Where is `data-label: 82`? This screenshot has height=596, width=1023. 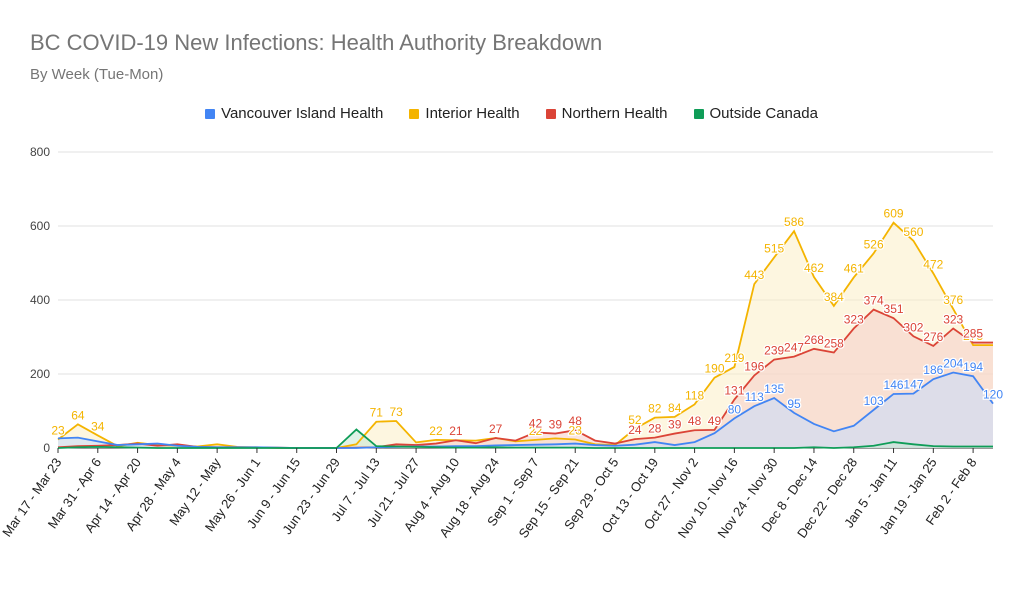 data-label: 82 is located at coordinates (655, 409).